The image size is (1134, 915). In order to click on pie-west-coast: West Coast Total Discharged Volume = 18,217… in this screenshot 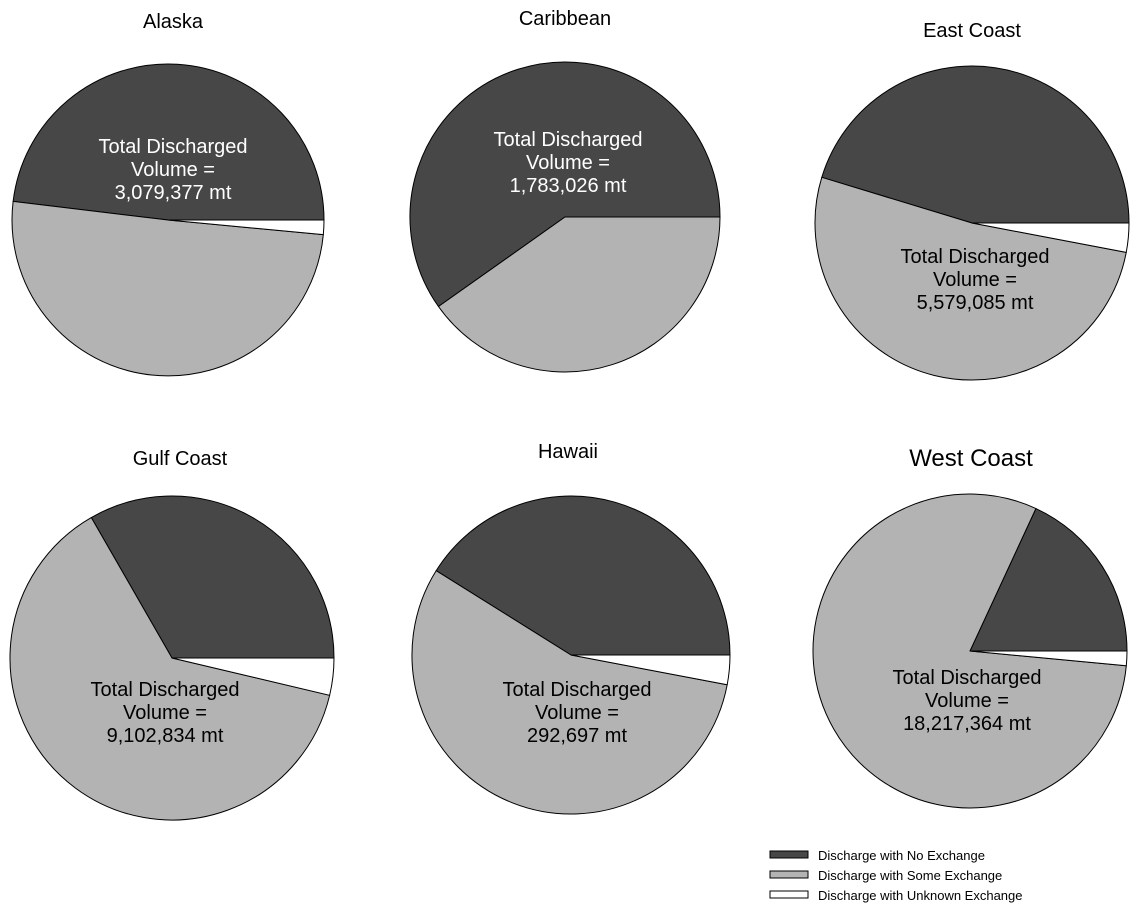, I will do `click(970, 627)`.